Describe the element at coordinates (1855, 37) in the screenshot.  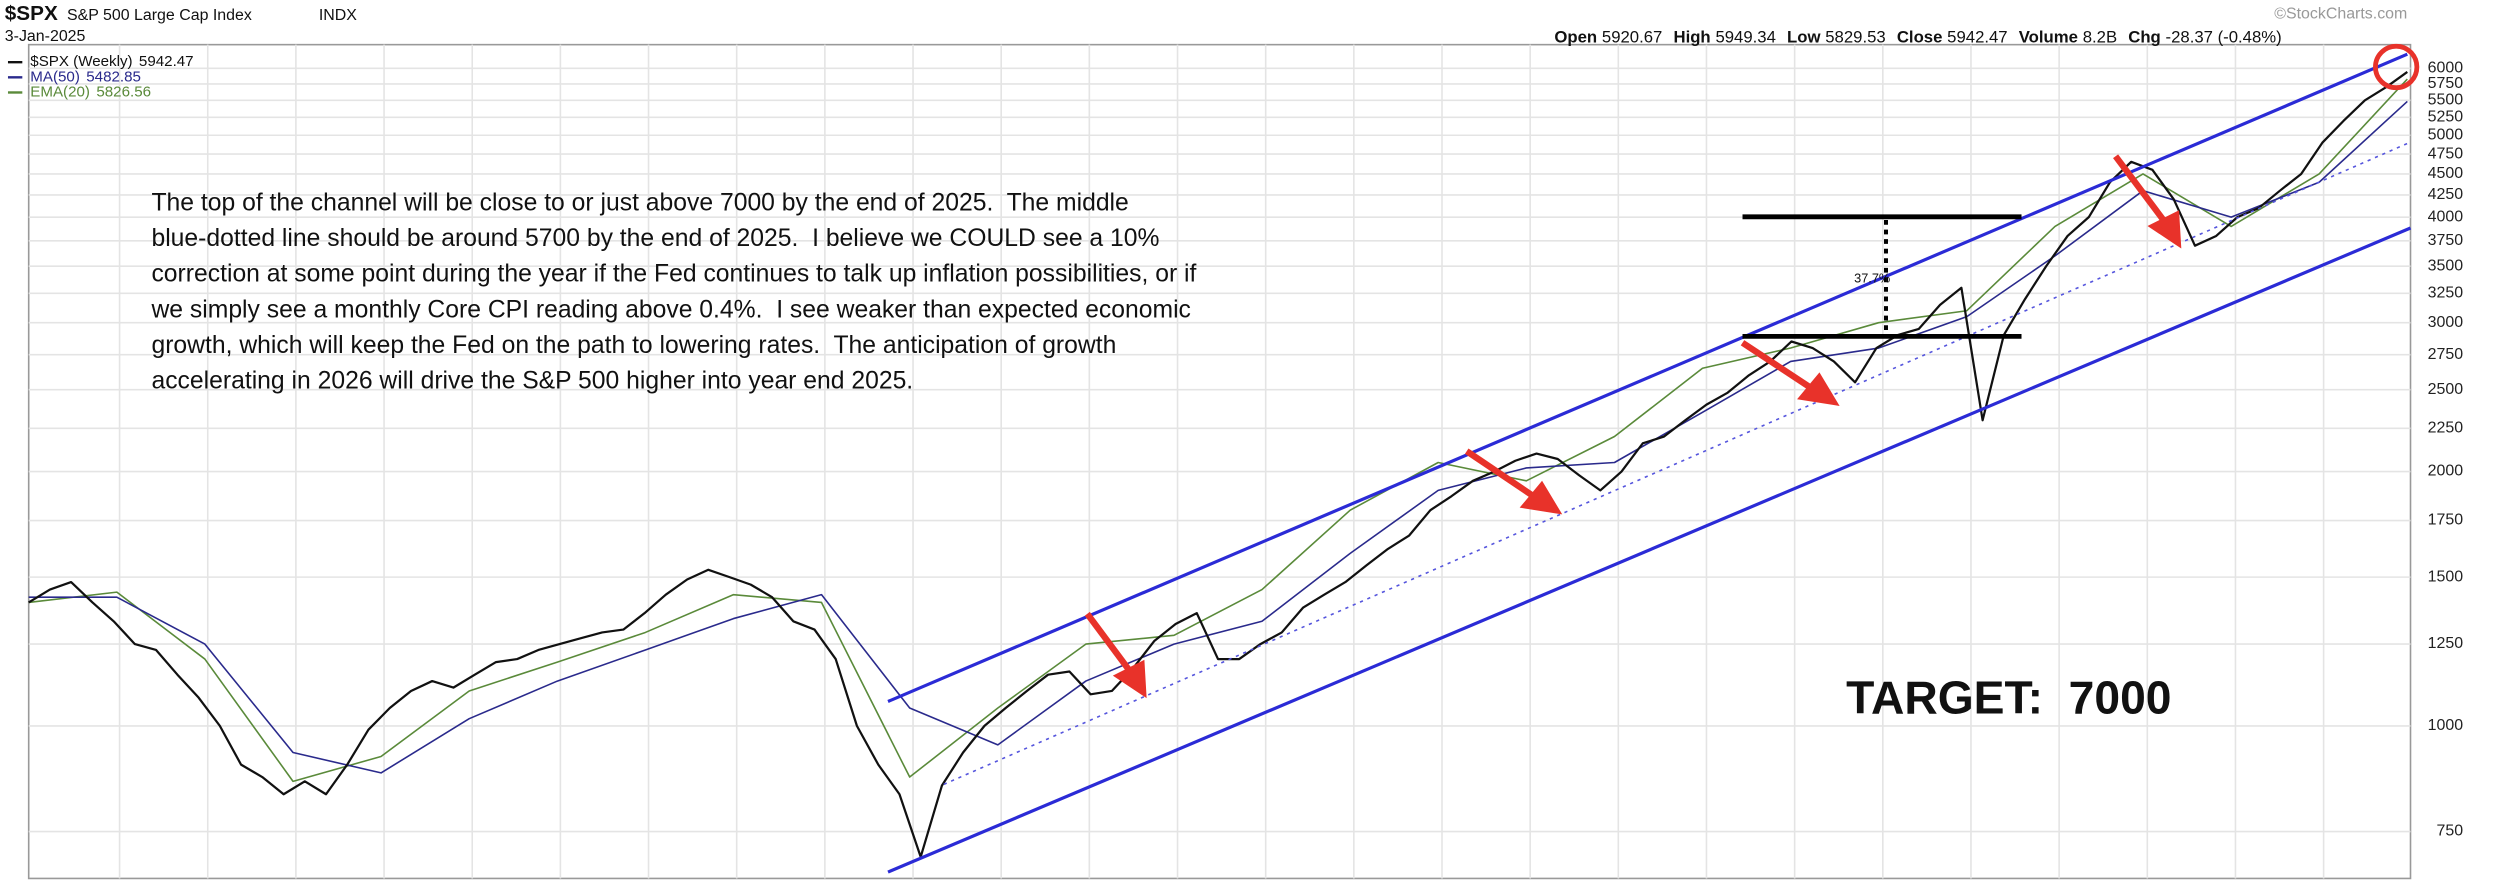
I see `stat-value: 5829.53` at that location.